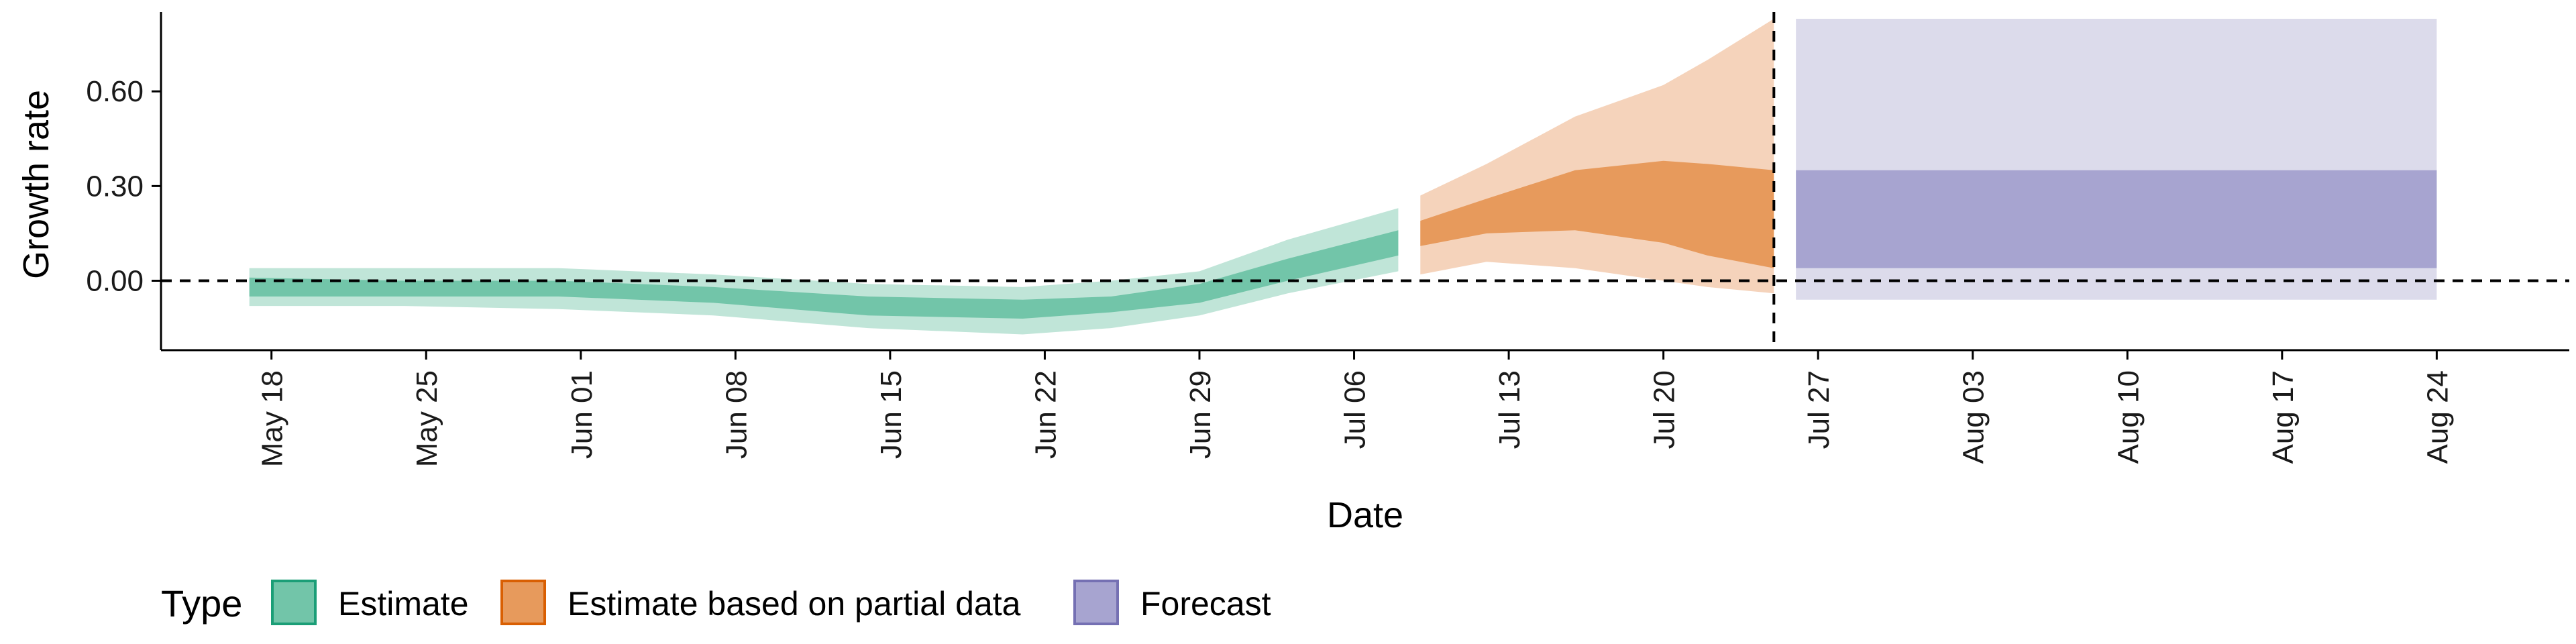 This screenshot has height=644, width=2576. Describe the element at coordinates (891, 414) in the screenshot. I see `x-tick-label: Jun 15` at that location.